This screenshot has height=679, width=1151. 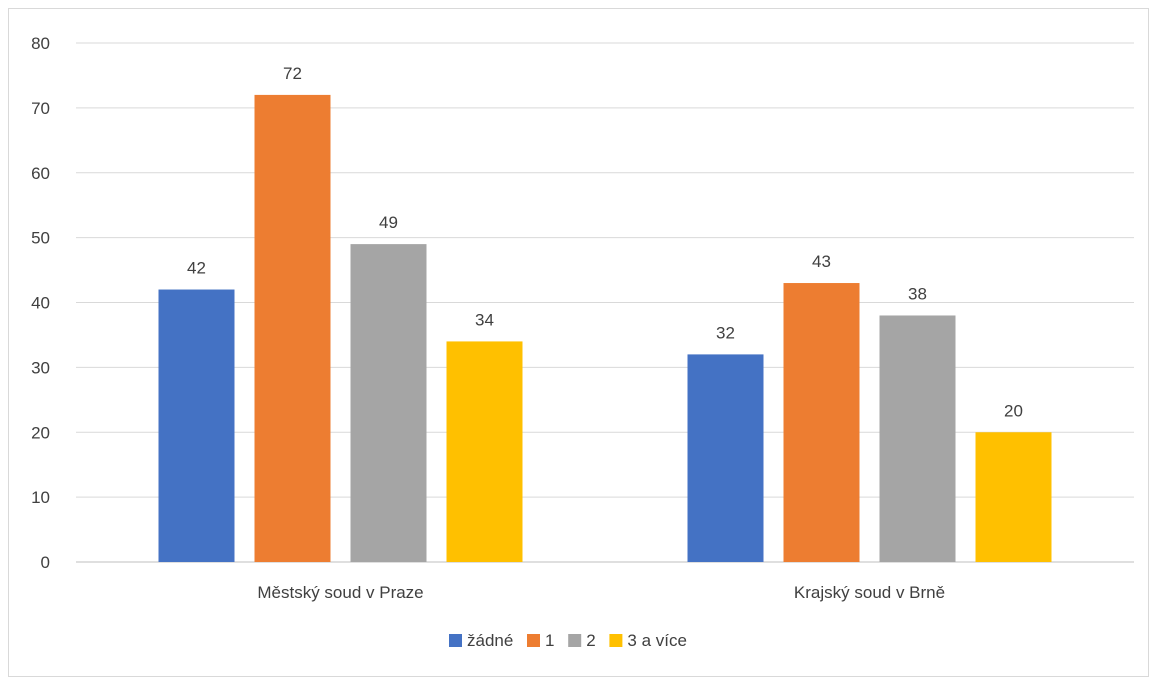 What do you see at coordinates (484, 451) in the screenshot?
I see `bar-mestsky-soud-v-praze-3-a-vice` at bounding box center [484, 451].